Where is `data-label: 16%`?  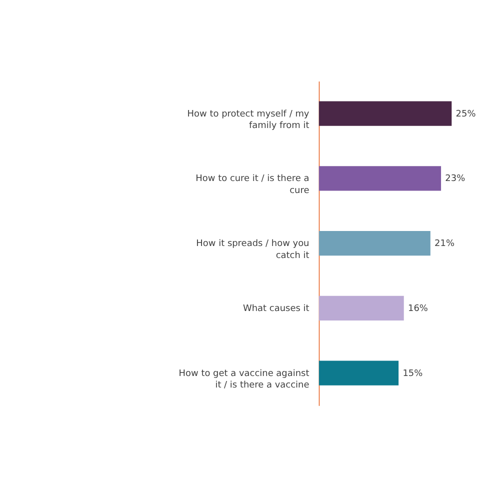 data-label: 16% is located at coordinates (418, 309).